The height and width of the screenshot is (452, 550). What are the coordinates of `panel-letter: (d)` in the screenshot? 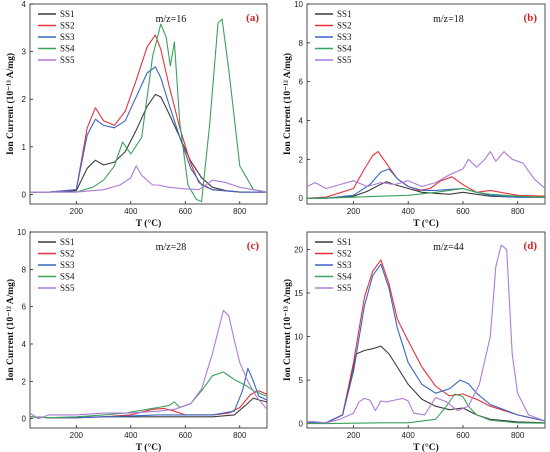 It's located at (531, 246).